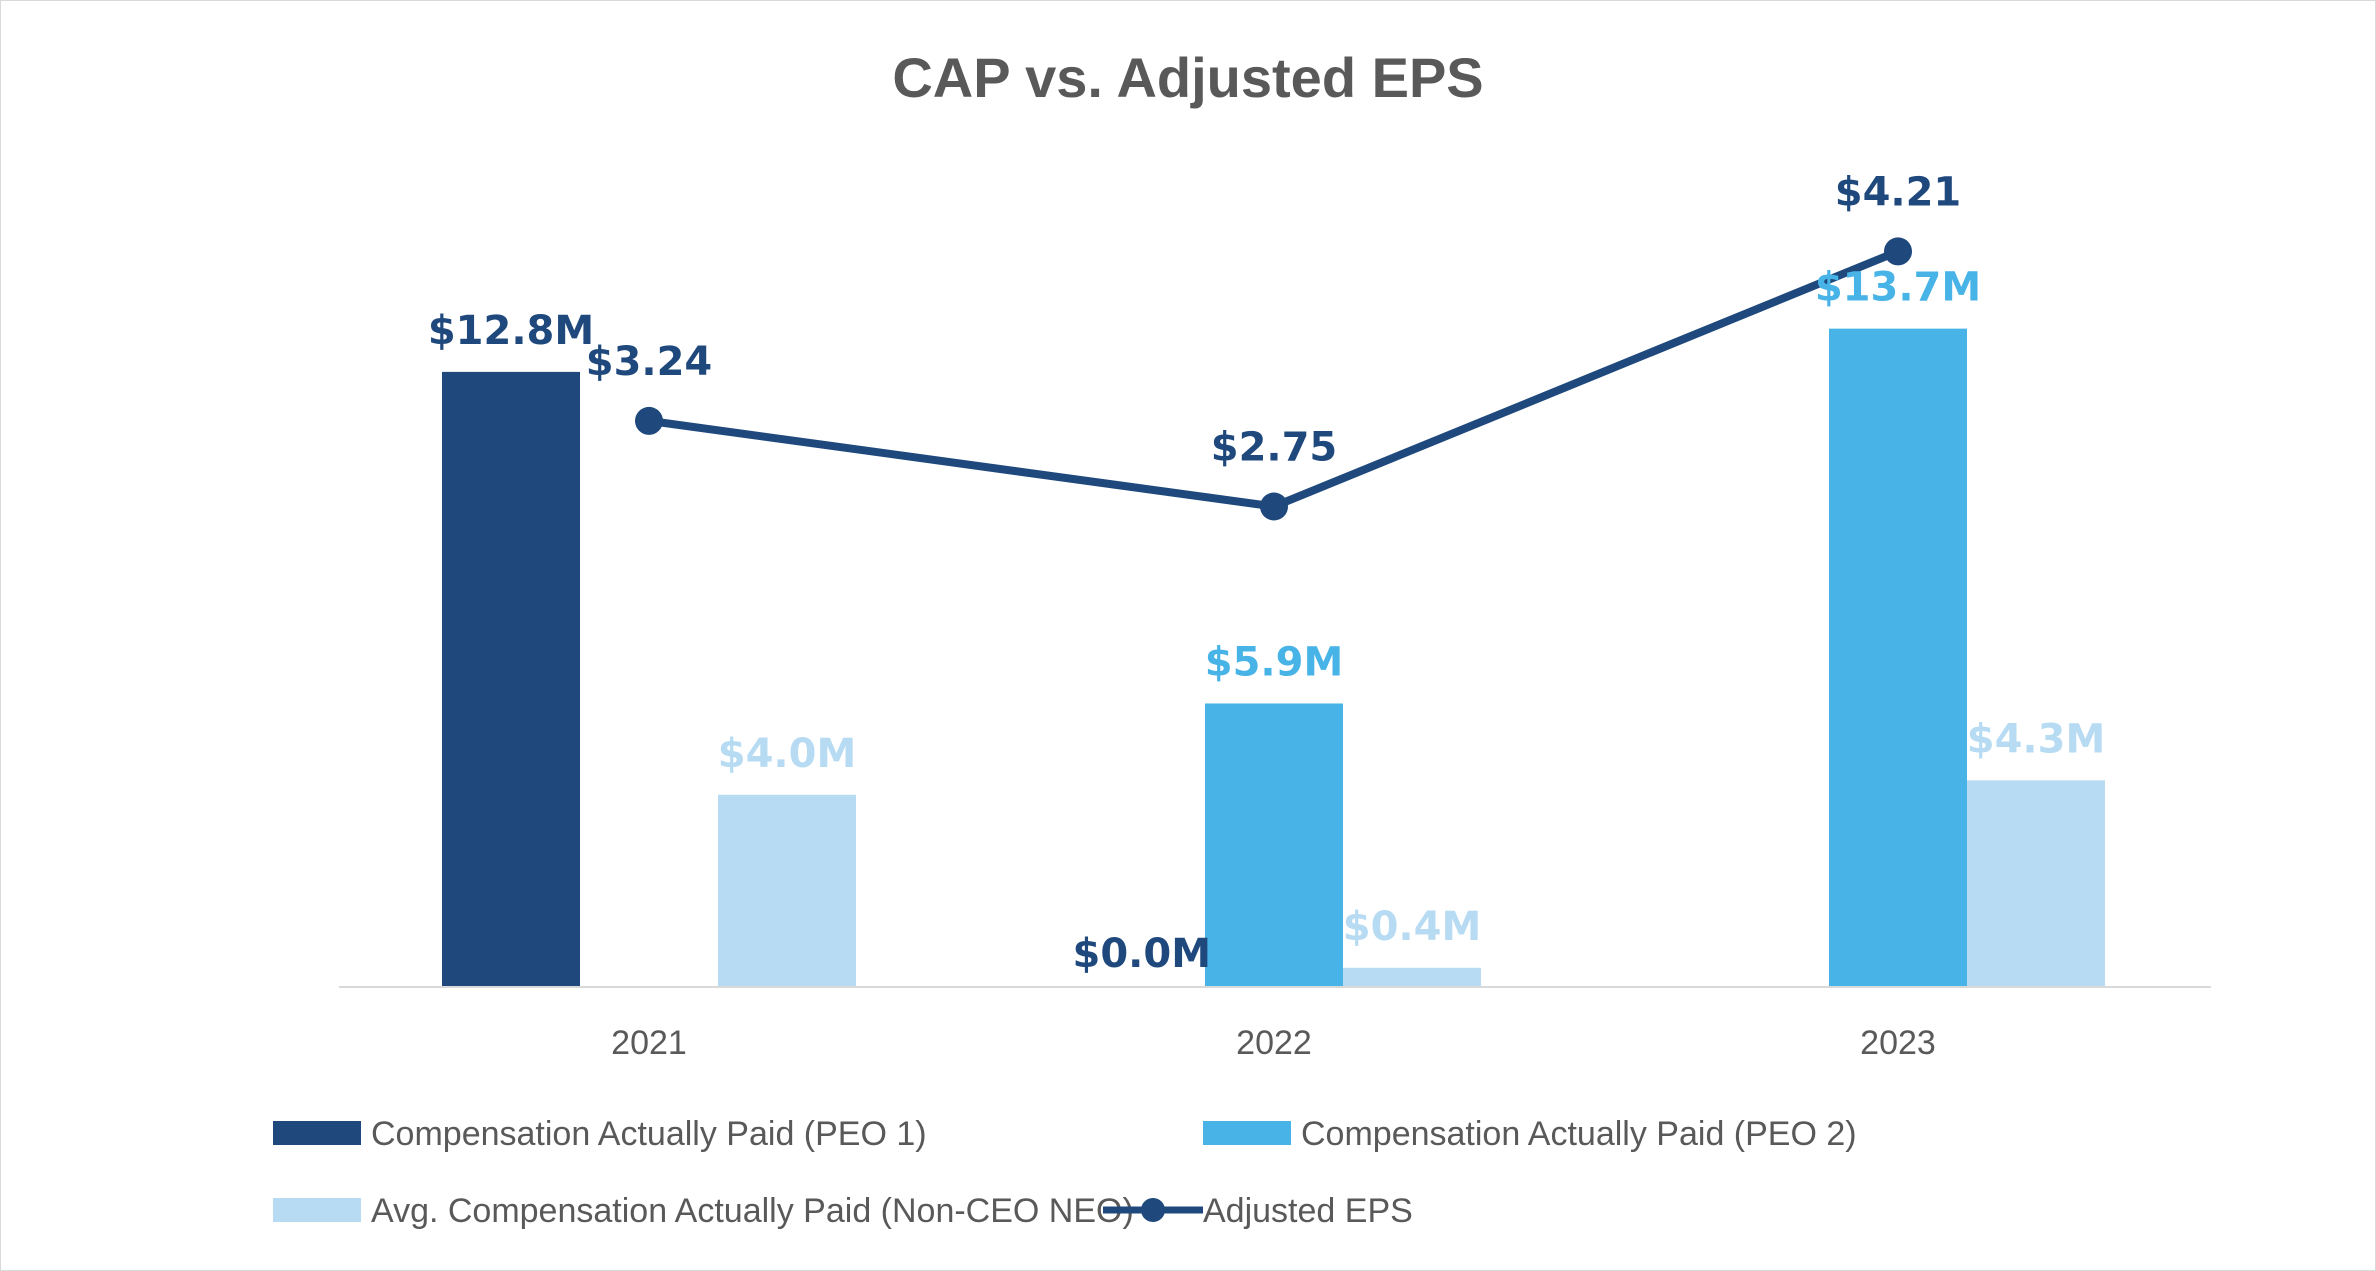  Describe the element at coordinates (2036, 739) in the screenshot. I see `bar-label-2-2023: $4.3M` at that location.